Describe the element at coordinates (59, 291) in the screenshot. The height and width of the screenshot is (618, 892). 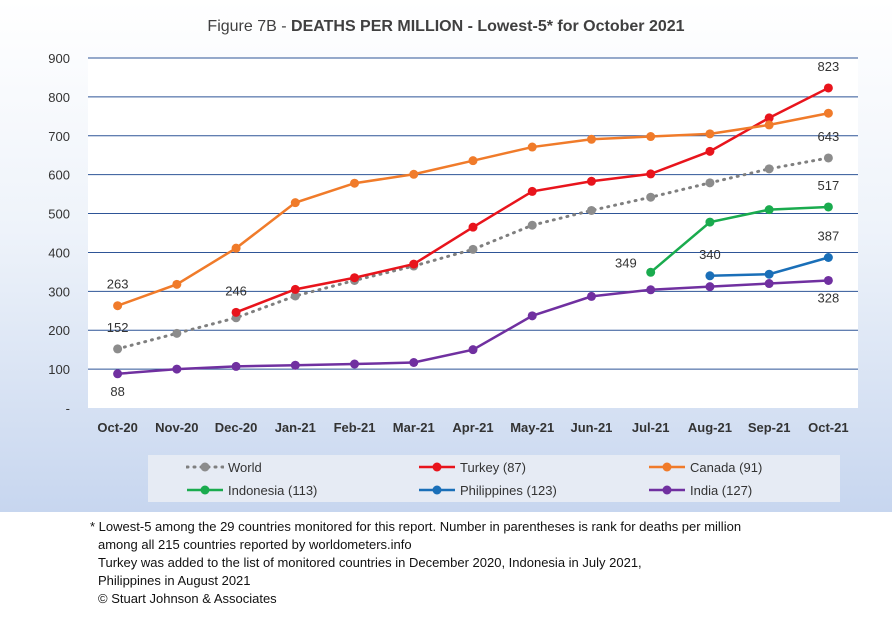
I see `y-tick-label: 300` at that location.